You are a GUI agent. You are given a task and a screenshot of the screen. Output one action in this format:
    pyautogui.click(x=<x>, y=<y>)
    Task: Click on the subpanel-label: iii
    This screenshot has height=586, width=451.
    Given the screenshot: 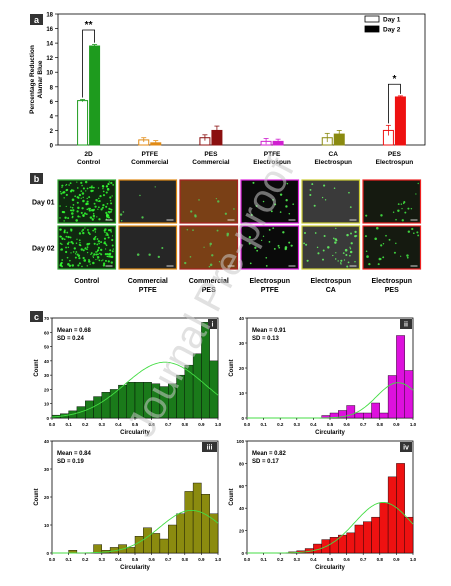 What is the action you would take?
    pyautogui.click(x=210, y=448)
    